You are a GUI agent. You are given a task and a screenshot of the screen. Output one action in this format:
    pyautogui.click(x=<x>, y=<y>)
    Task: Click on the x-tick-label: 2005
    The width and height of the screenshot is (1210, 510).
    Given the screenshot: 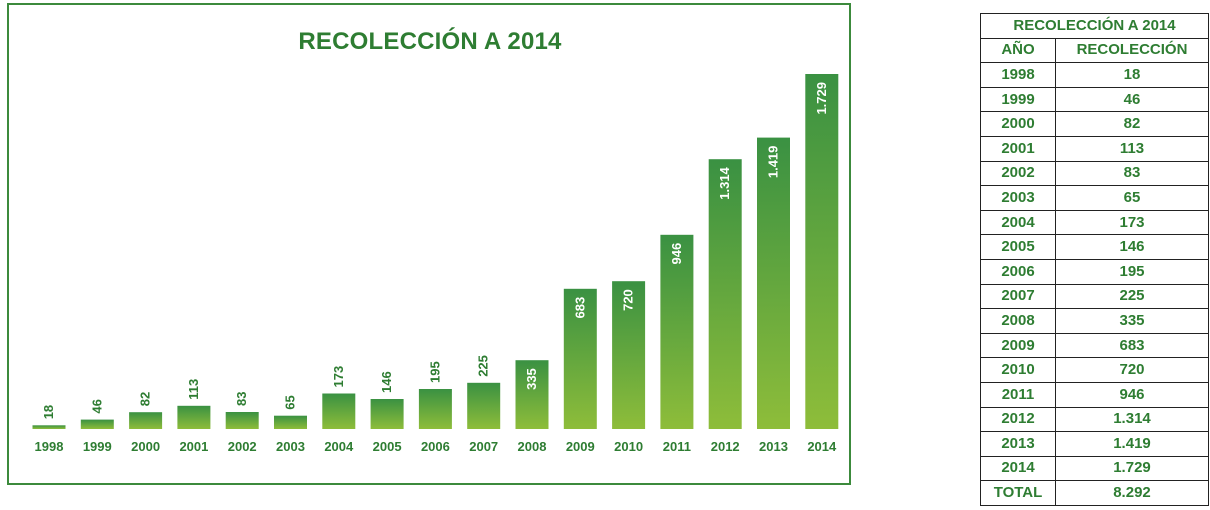 What is the action you would take?
    pyautogui.click(x=387, y=446)
    